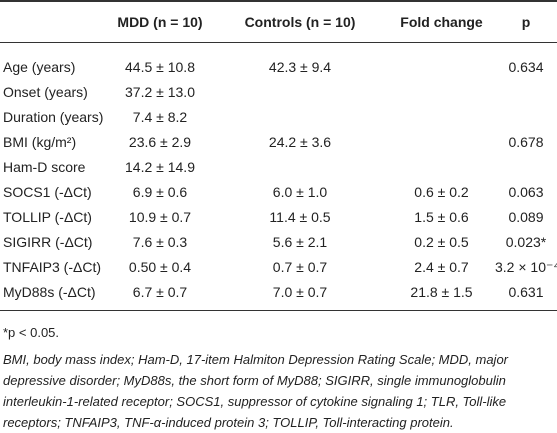 This screenshot has height=433, width=557. I want to click on row-label: Onset (years), so click(45, 92).